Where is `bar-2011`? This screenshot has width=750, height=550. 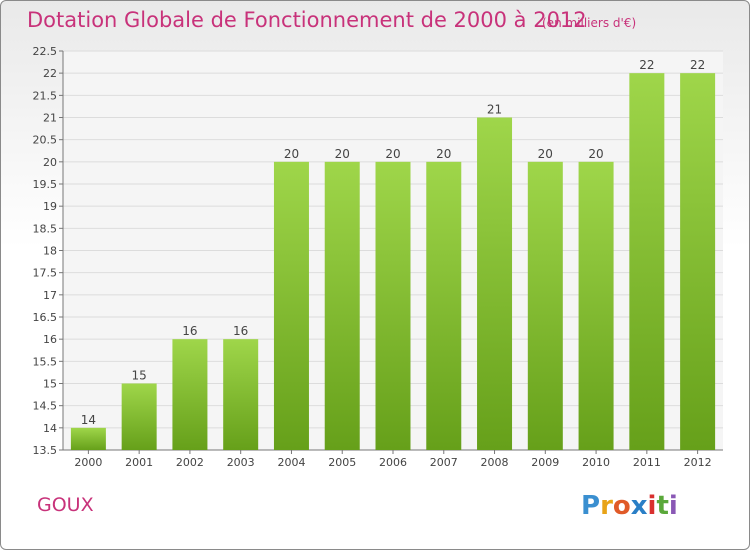 bar-2011 is located at coordinates (647, 262).